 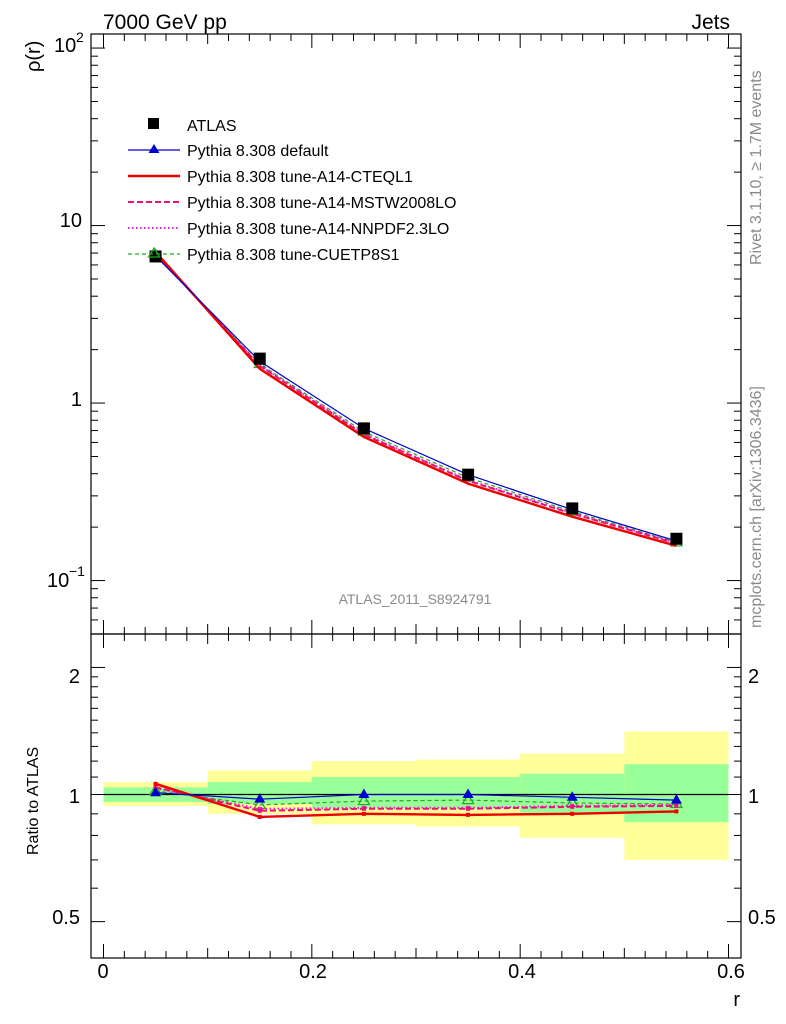 What do you see at coordinates (258, 151) in the screenshot?
I see `svg-text: Pythia 8.308 default` at bounding box center [258, 151].